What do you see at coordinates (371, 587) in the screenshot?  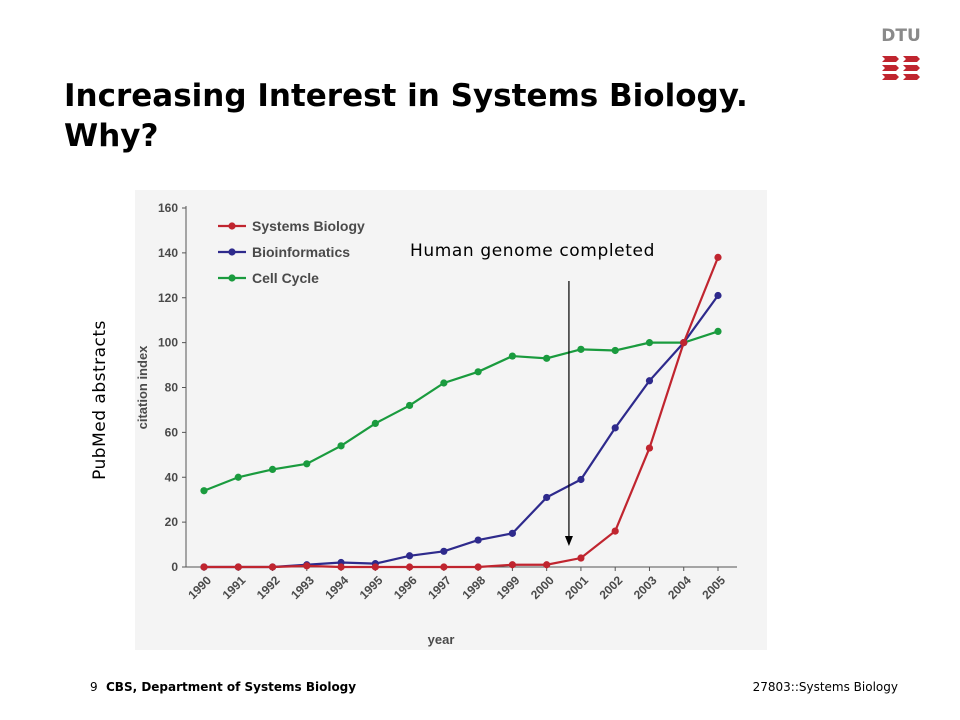 I see `x-tick-label: 1995` at bounding box center [371, 587].